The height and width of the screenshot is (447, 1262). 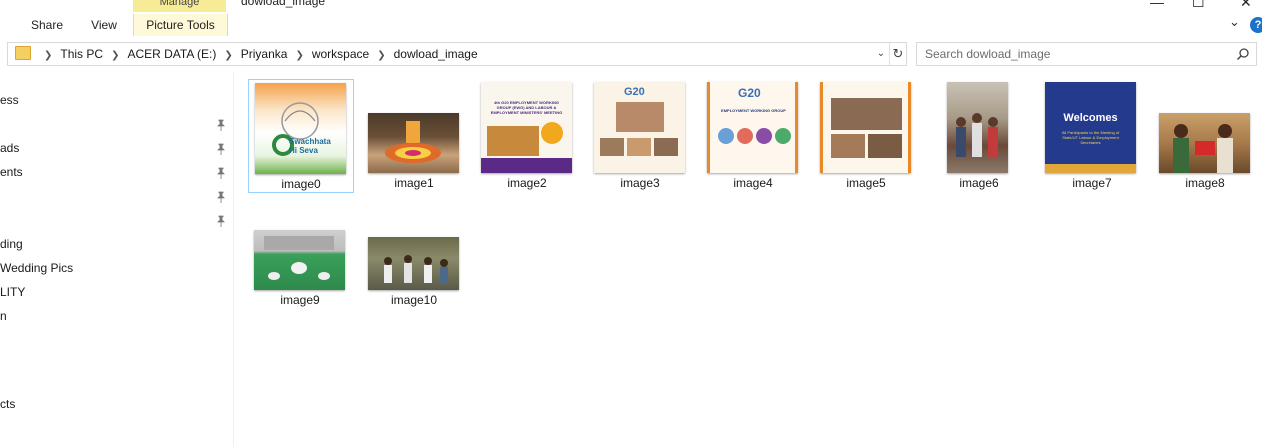 What do you see at coordinates (640, 183) in the screenshot?
I see `file-name: image3` at bounding box center [640, 183].